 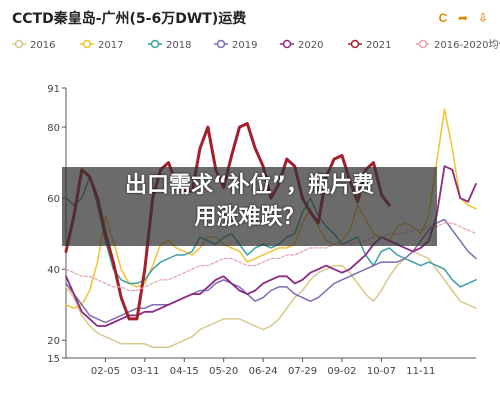 I want to click on chart-header: CCTD秦皇岛-广州(5-6万DWT)运费 C ➦ ⇩, so click(x=250, y=18).